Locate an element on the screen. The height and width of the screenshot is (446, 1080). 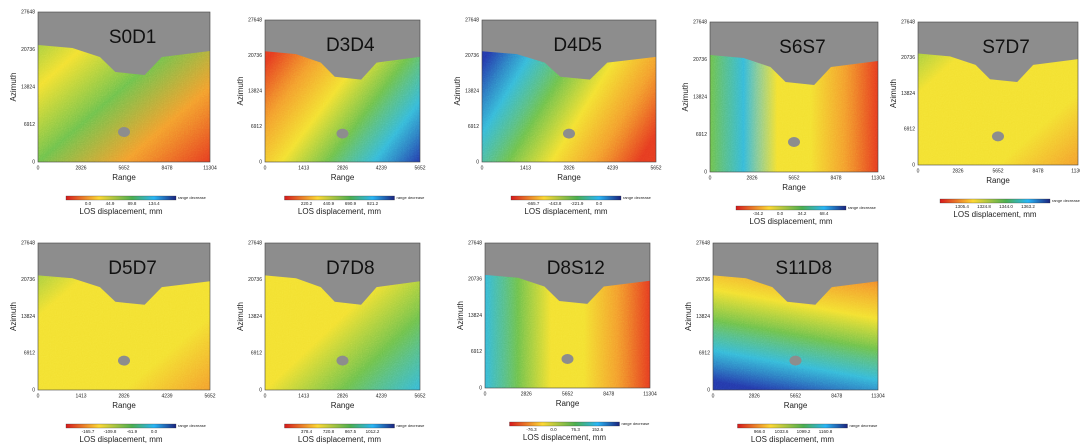
panel-title: S11D8 is located at coordinates (803, 268).